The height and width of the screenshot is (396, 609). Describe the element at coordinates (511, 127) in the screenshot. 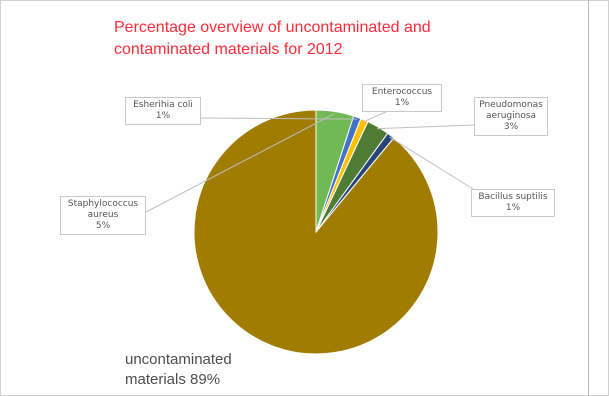

I see `data-label-value: 3%` at that location.